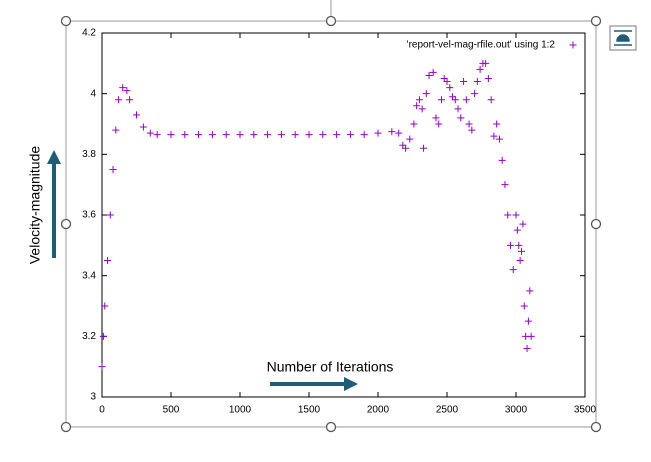  I want to click on x-arrow-head, so click(351, 384).